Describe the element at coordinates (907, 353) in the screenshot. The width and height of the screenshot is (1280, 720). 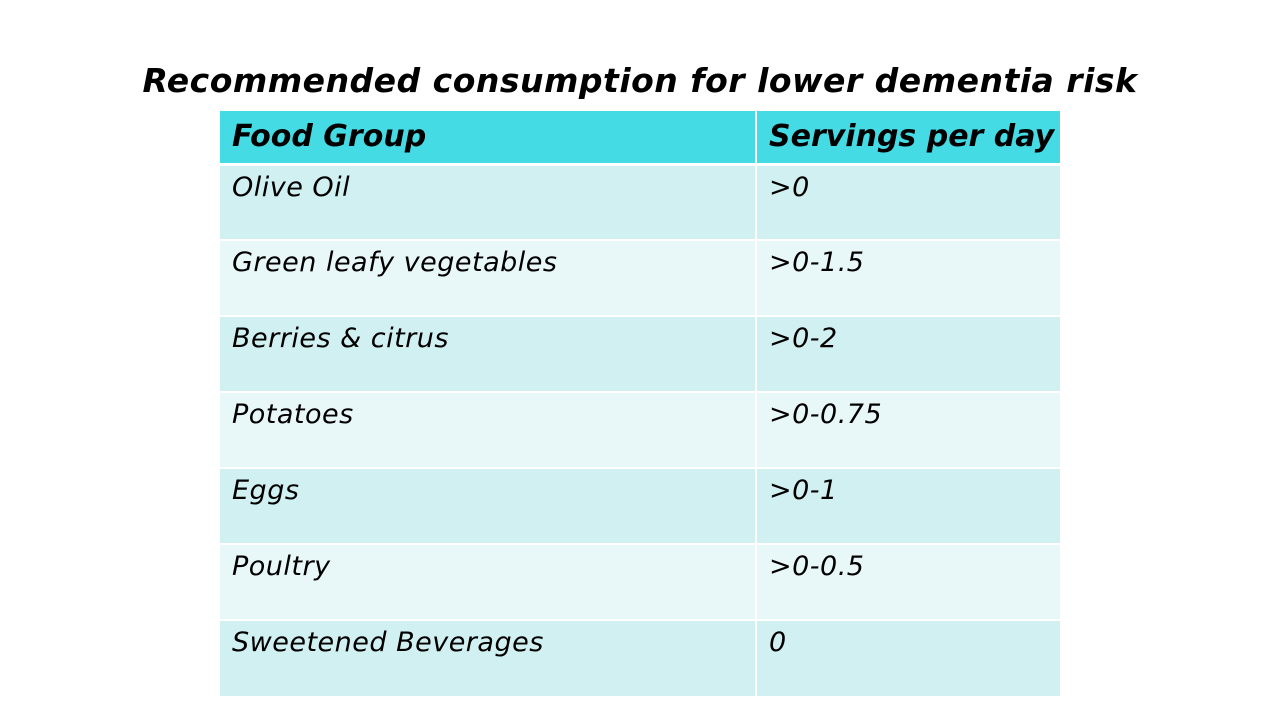
I see `servings-cell: >0-2` at that location.